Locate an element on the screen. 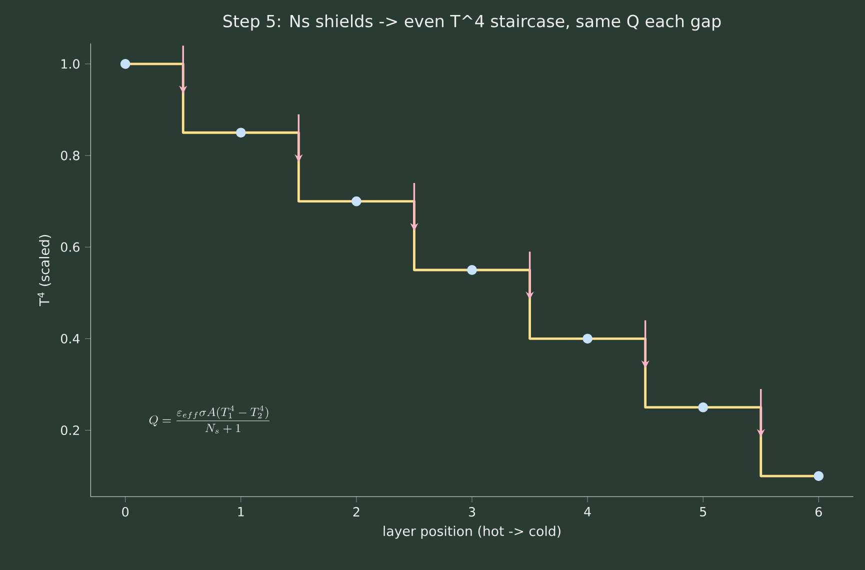  annotation: $Q=\frac{\varepsilon_{eff}\sigma A(T_1^4-T_2^4)}{N_s+1}$ is located at coordinates (209, 420).